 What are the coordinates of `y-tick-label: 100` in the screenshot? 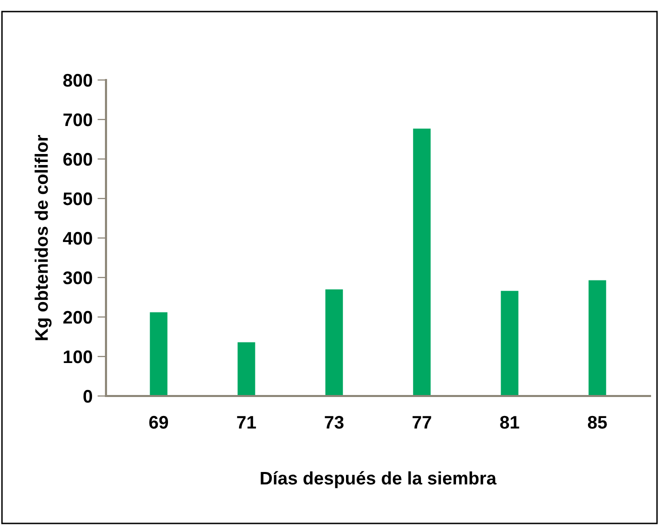 It's located at (78, 357).